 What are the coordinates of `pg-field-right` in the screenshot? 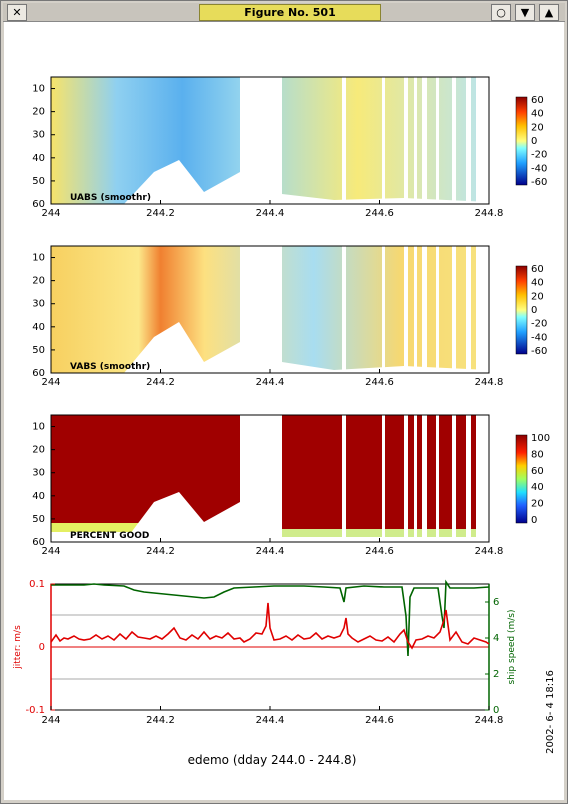 It's located at (385, 472).